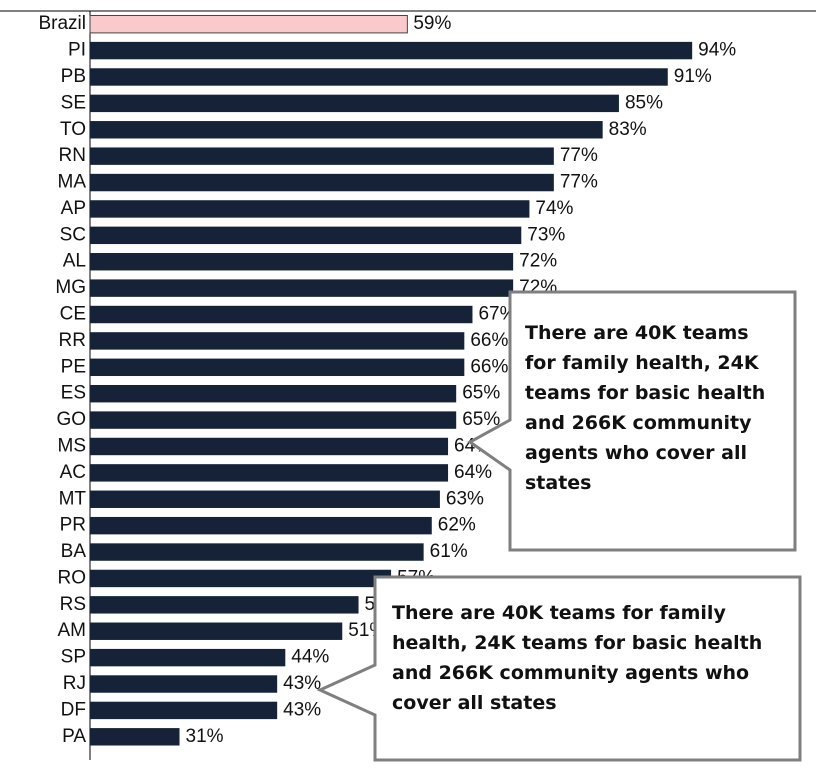 The image size is (816, 771). Describe the element at coordinates (72, 630) in the screenshot. I see `y-tick-label: AM` at that location.